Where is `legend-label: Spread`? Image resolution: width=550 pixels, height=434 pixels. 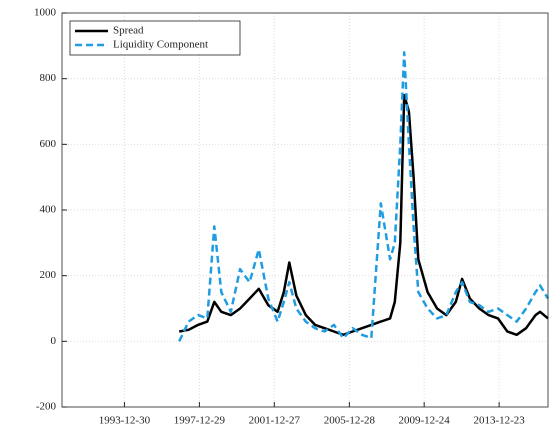 legend-label: Spread is located at coordinates (128, 31).